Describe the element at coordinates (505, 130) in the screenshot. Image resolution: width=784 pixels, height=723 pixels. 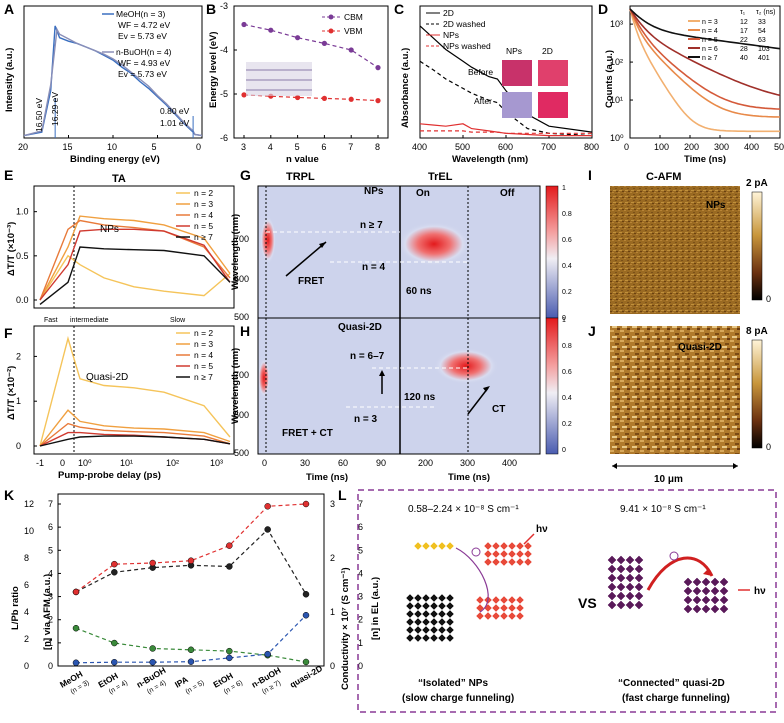
I see `panel-c-series-line` at that location.